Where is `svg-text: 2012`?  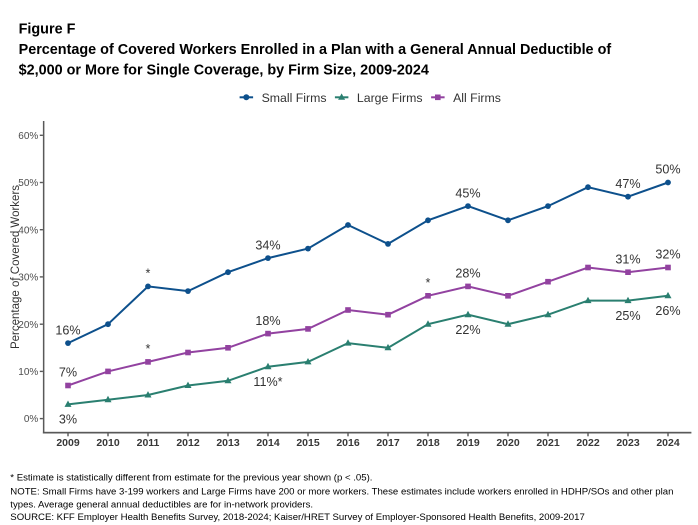 svg-text: 2012 is located at coordinates (188, 443).